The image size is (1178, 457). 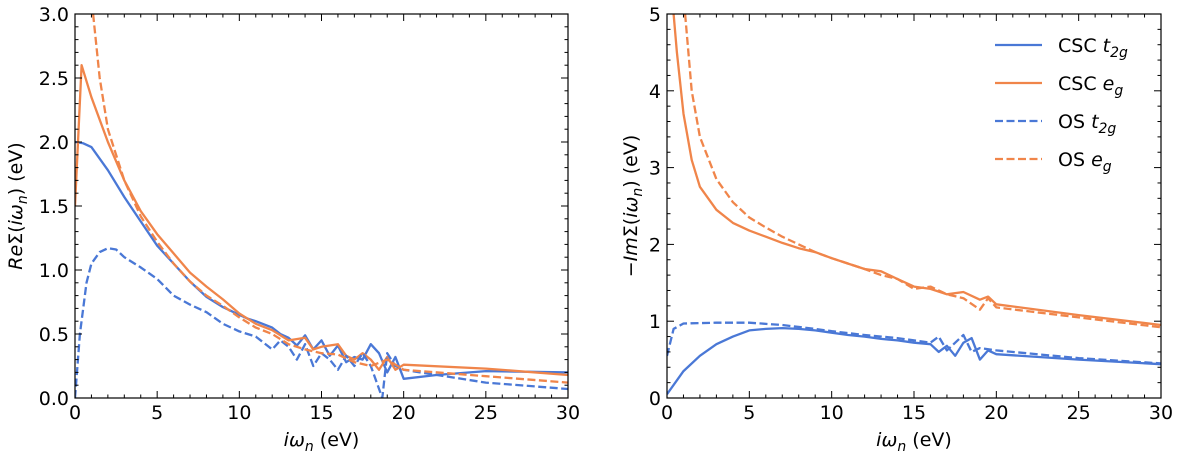 I want to click on y-label-prefix: −Im, so click(x=631, y=257).